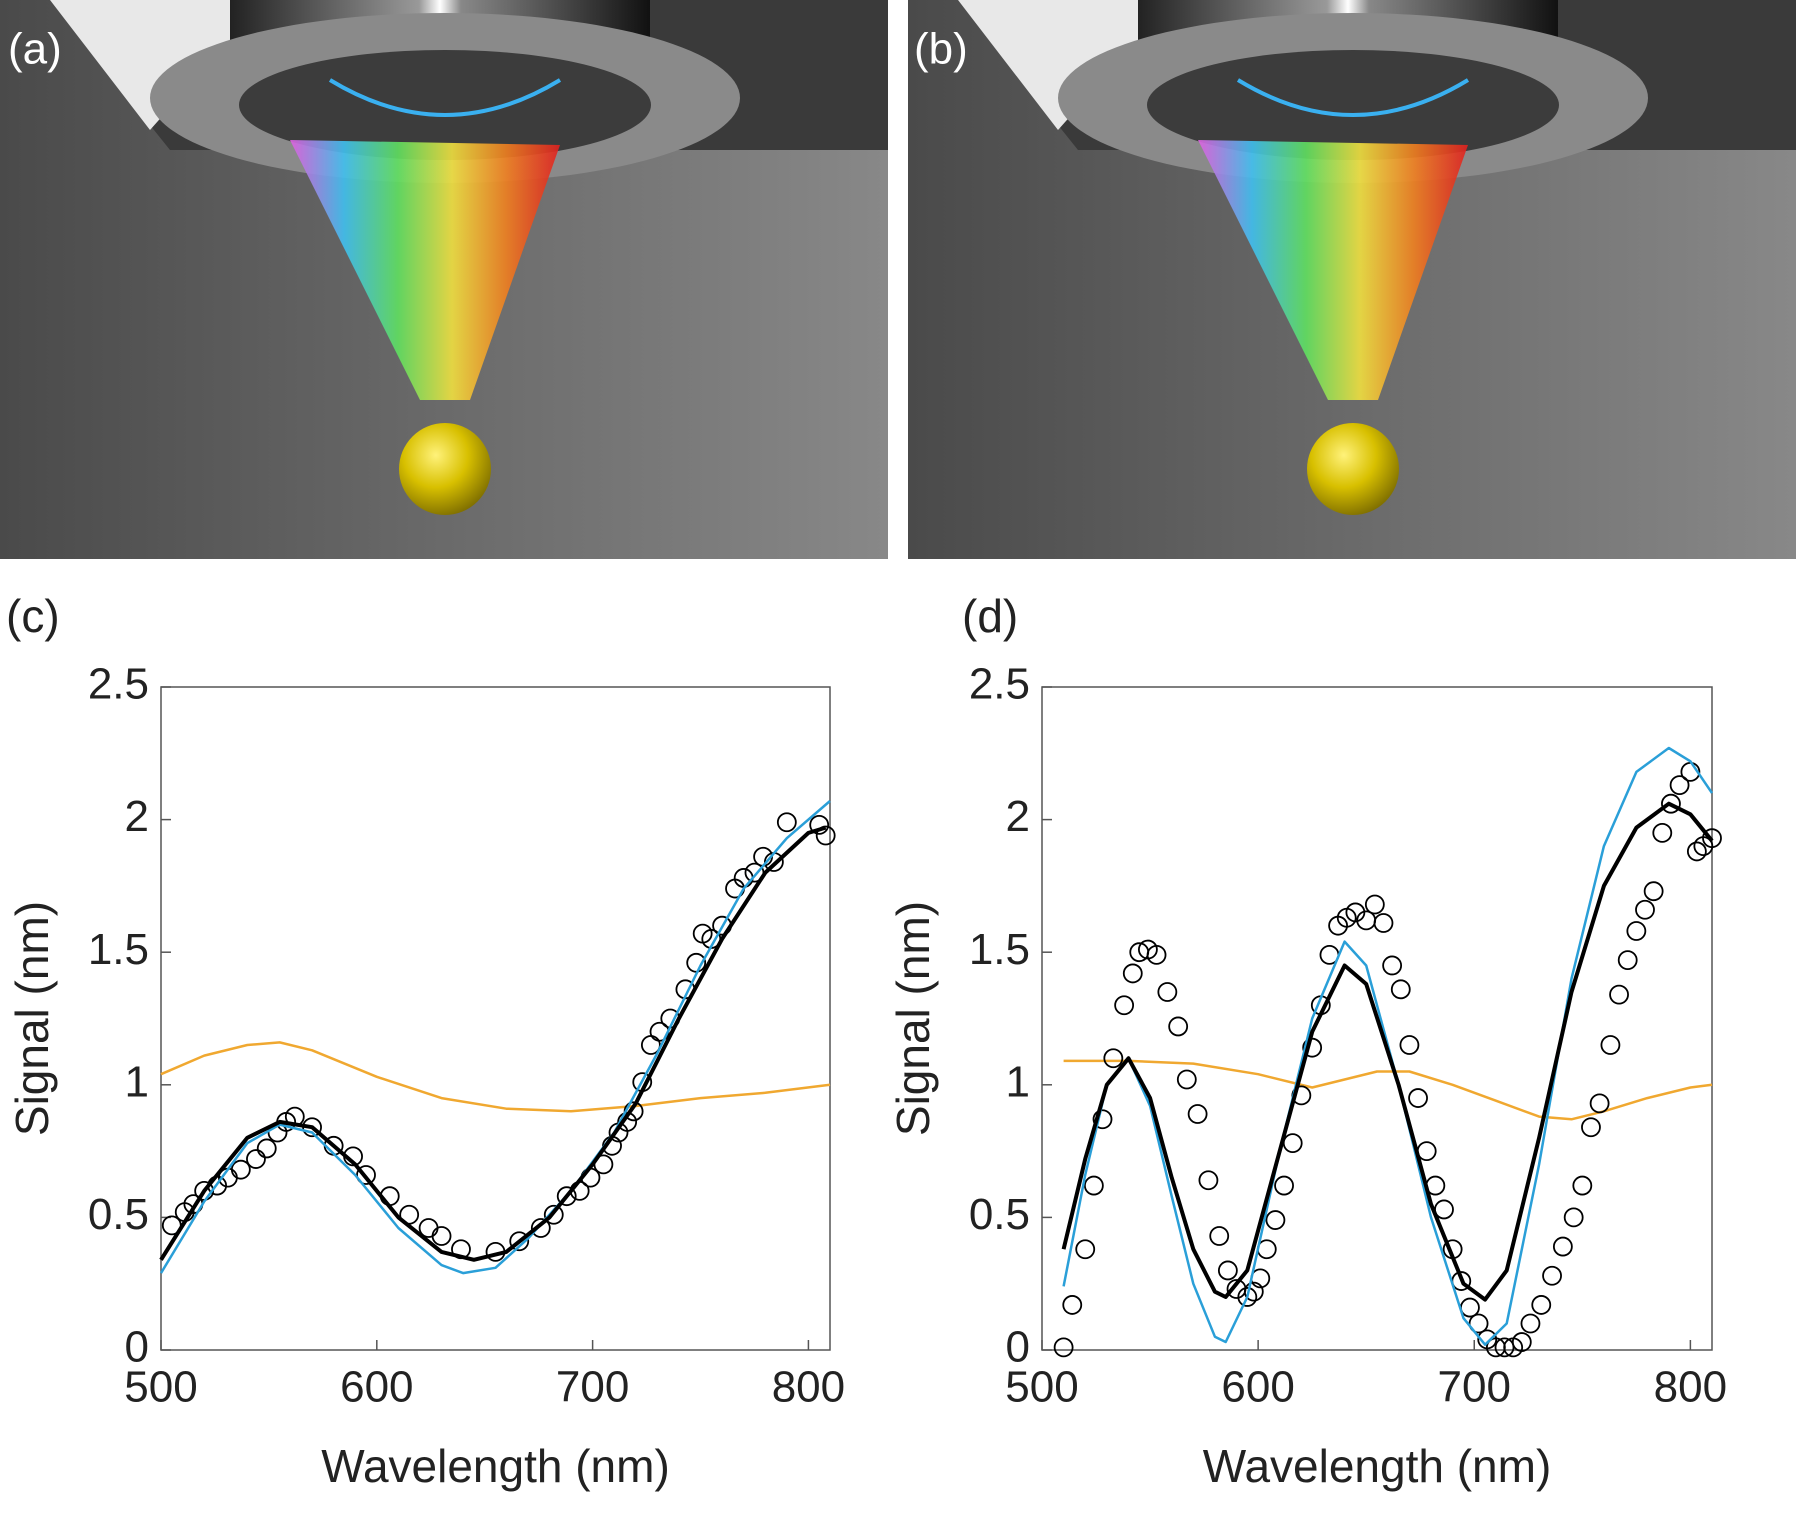 The image size is (1800, 1515). I want to click on panel-label: (c), so click(33, 616).